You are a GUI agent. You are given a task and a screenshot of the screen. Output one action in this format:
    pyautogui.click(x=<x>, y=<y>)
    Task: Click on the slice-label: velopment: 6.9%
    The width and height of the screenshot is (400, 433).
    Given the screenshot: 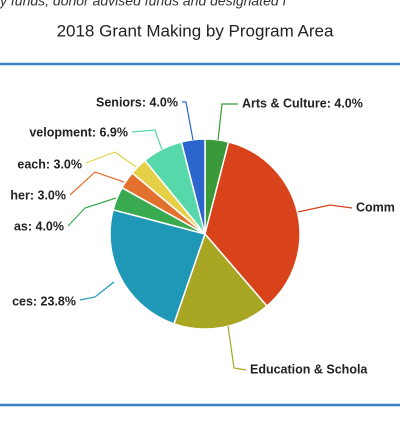 What is the action you would take?
    pyautogui.click(x=78, y=132)
    